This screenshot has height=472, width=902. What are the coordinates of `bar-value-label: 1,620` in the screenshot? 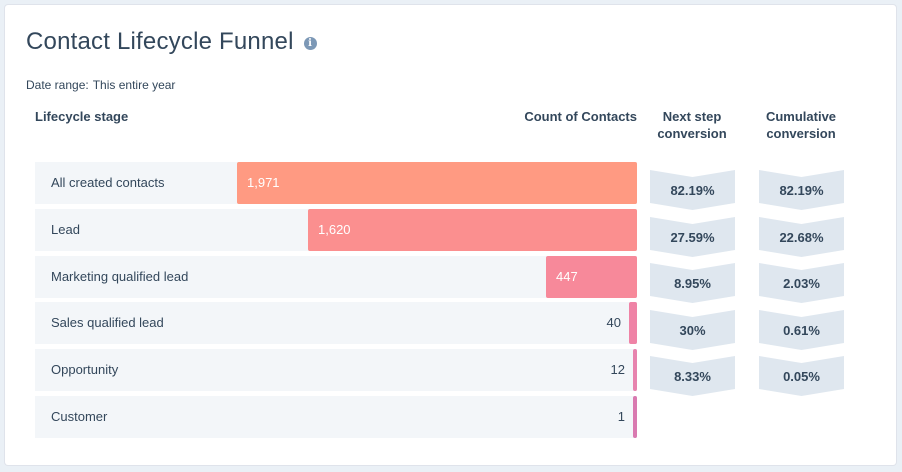 It's located at (334, 229).